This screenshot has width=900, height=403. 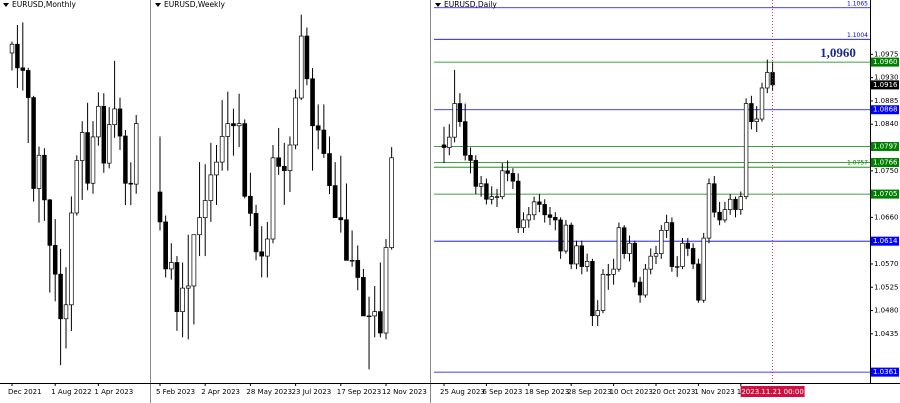 What do you see at coordinates (885, 163) in the screenshot?
I see `level-label: 1.0766` at bounding box center [885, 163].